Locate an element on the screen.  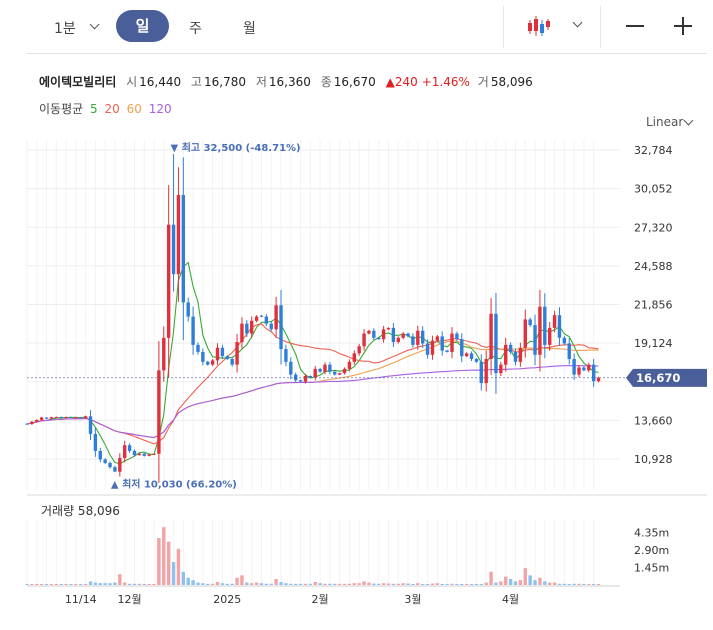
volume-tick-label: 1.45m is located at coordinates (651, 568).